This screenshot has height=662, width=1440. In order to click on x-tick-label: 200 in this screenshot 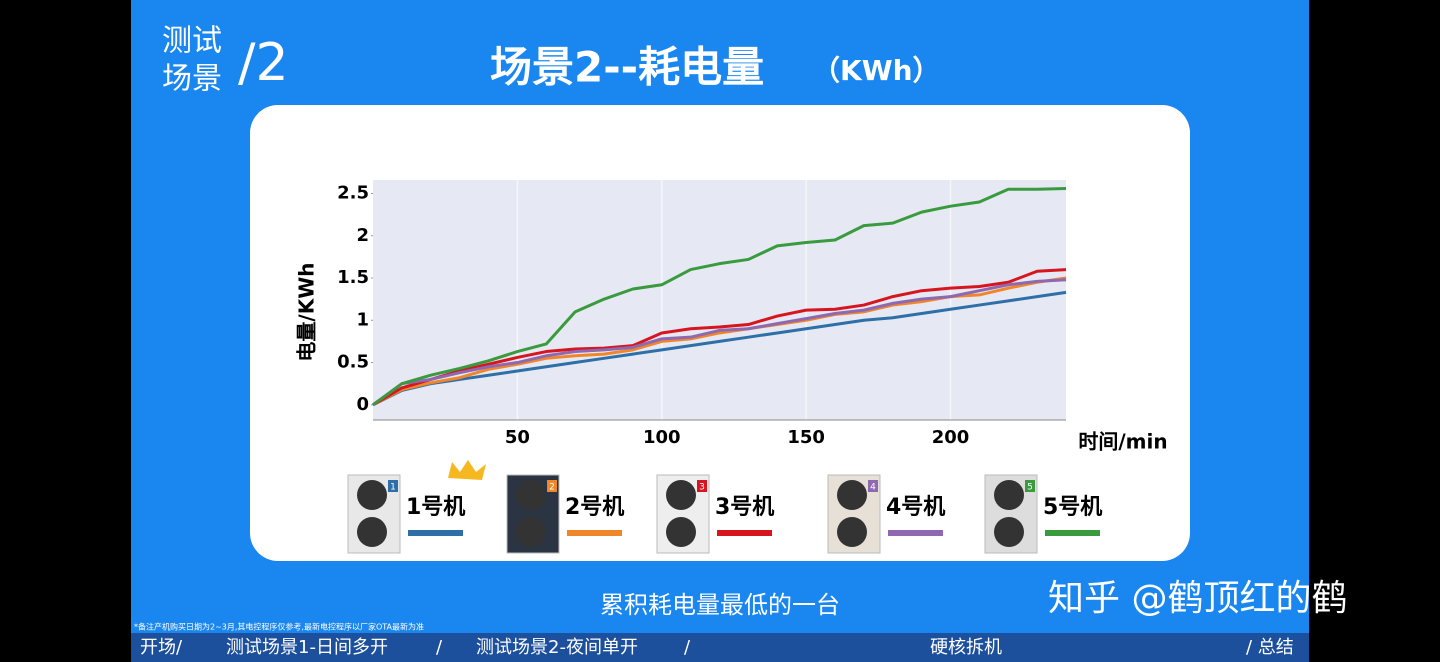, I will do `click(951, 437)`.